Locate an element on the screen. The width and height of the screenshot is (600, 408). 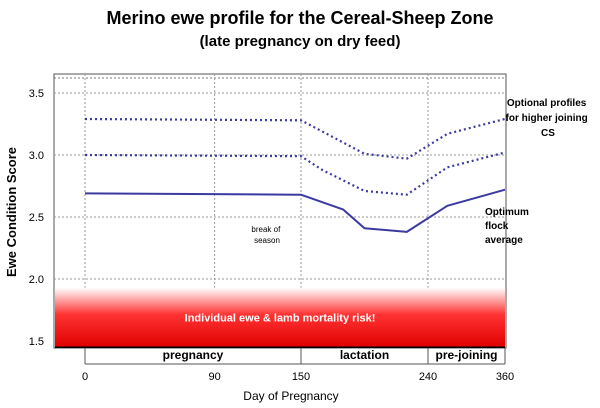
phase-label: pregnancy is located at coordinates (193, 355).